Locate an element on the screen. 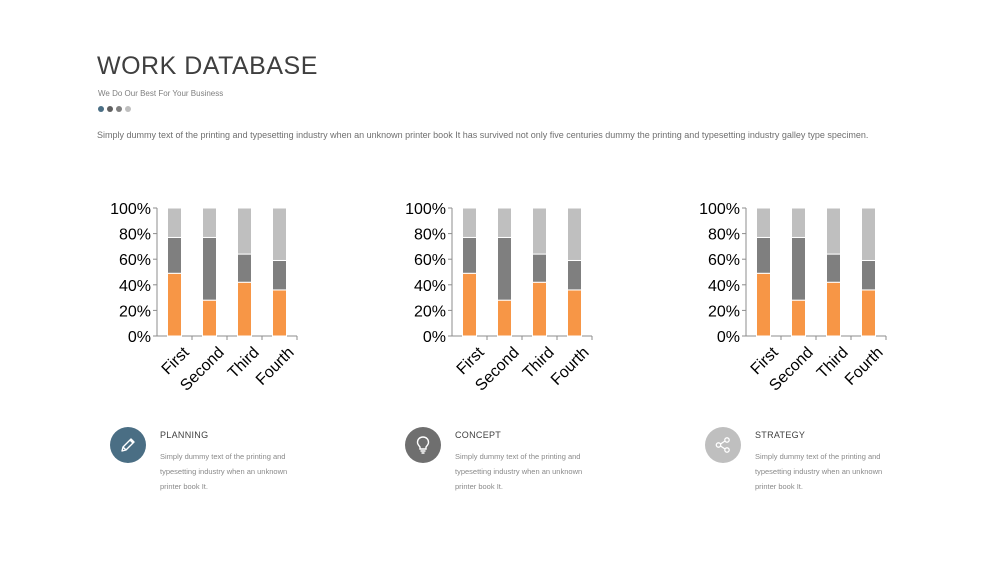 The image size is (1000, 562). page-subtitle: We Do Our Best For Your Business is located at coordinates (161, 93).